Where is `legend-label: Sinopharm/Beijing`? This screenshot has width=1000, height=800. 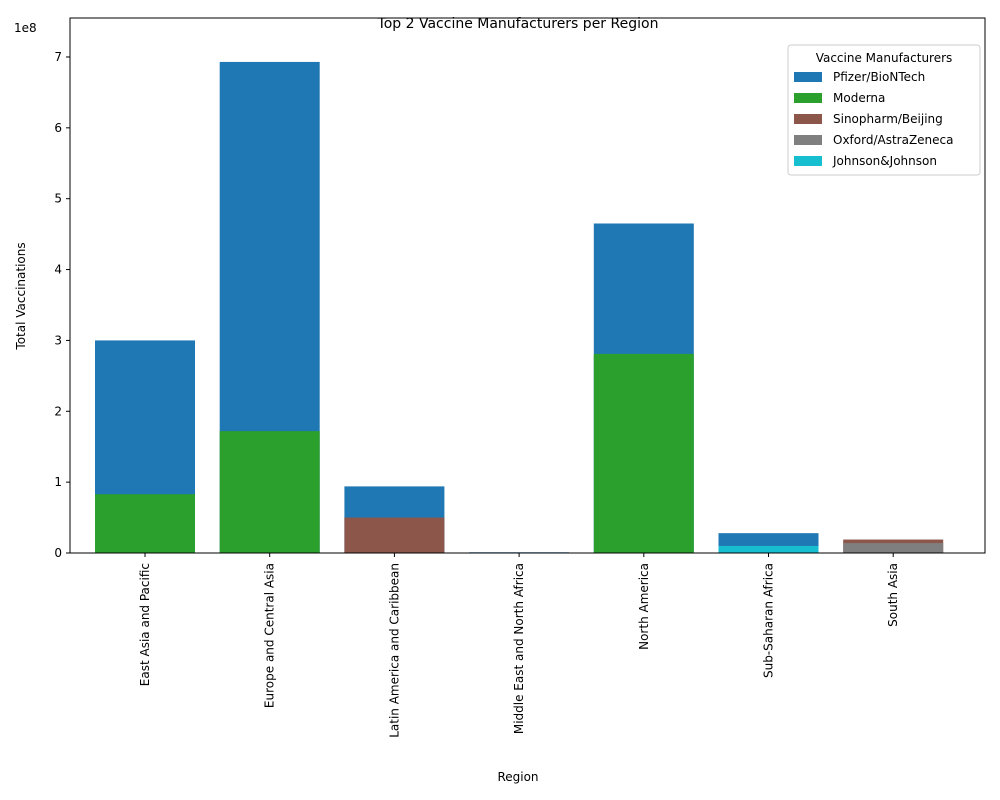
legend-label: Sinopharm/Beijing is located at coordinates (888, 119).